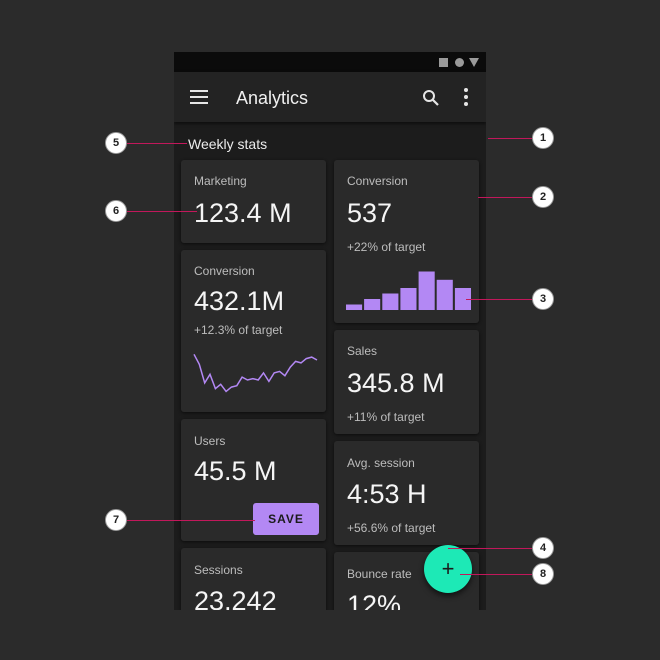 The width and height of the screenshot is (660, 660). Describe the element at coordinates (543, 548) in the screenshot. I see `callout-badge: 4` at that location.